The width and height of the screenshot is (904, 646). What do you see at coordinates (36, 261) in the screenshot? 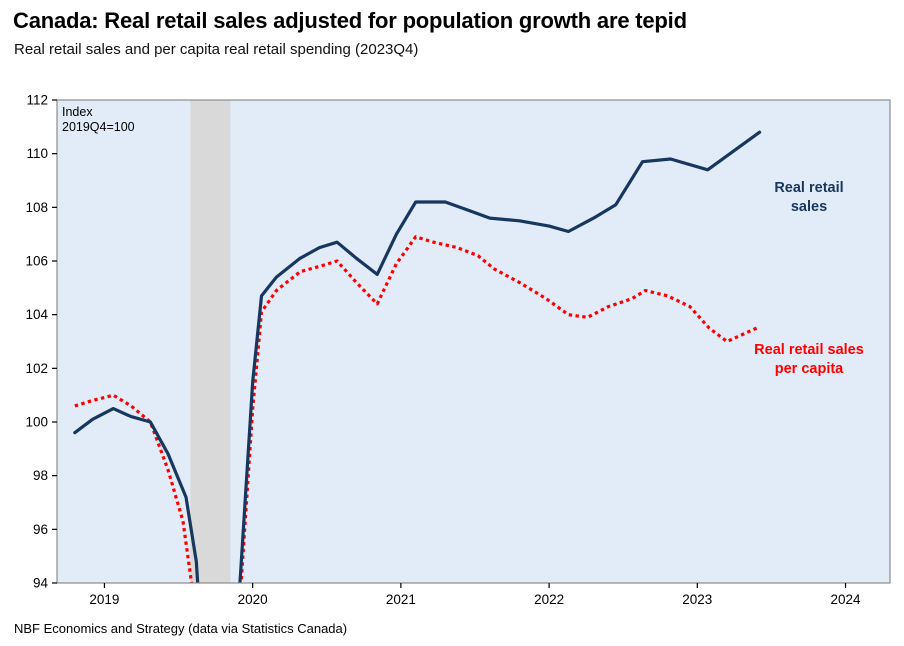
I see `y-tick-label: 106` at bounding box center [36, 261].